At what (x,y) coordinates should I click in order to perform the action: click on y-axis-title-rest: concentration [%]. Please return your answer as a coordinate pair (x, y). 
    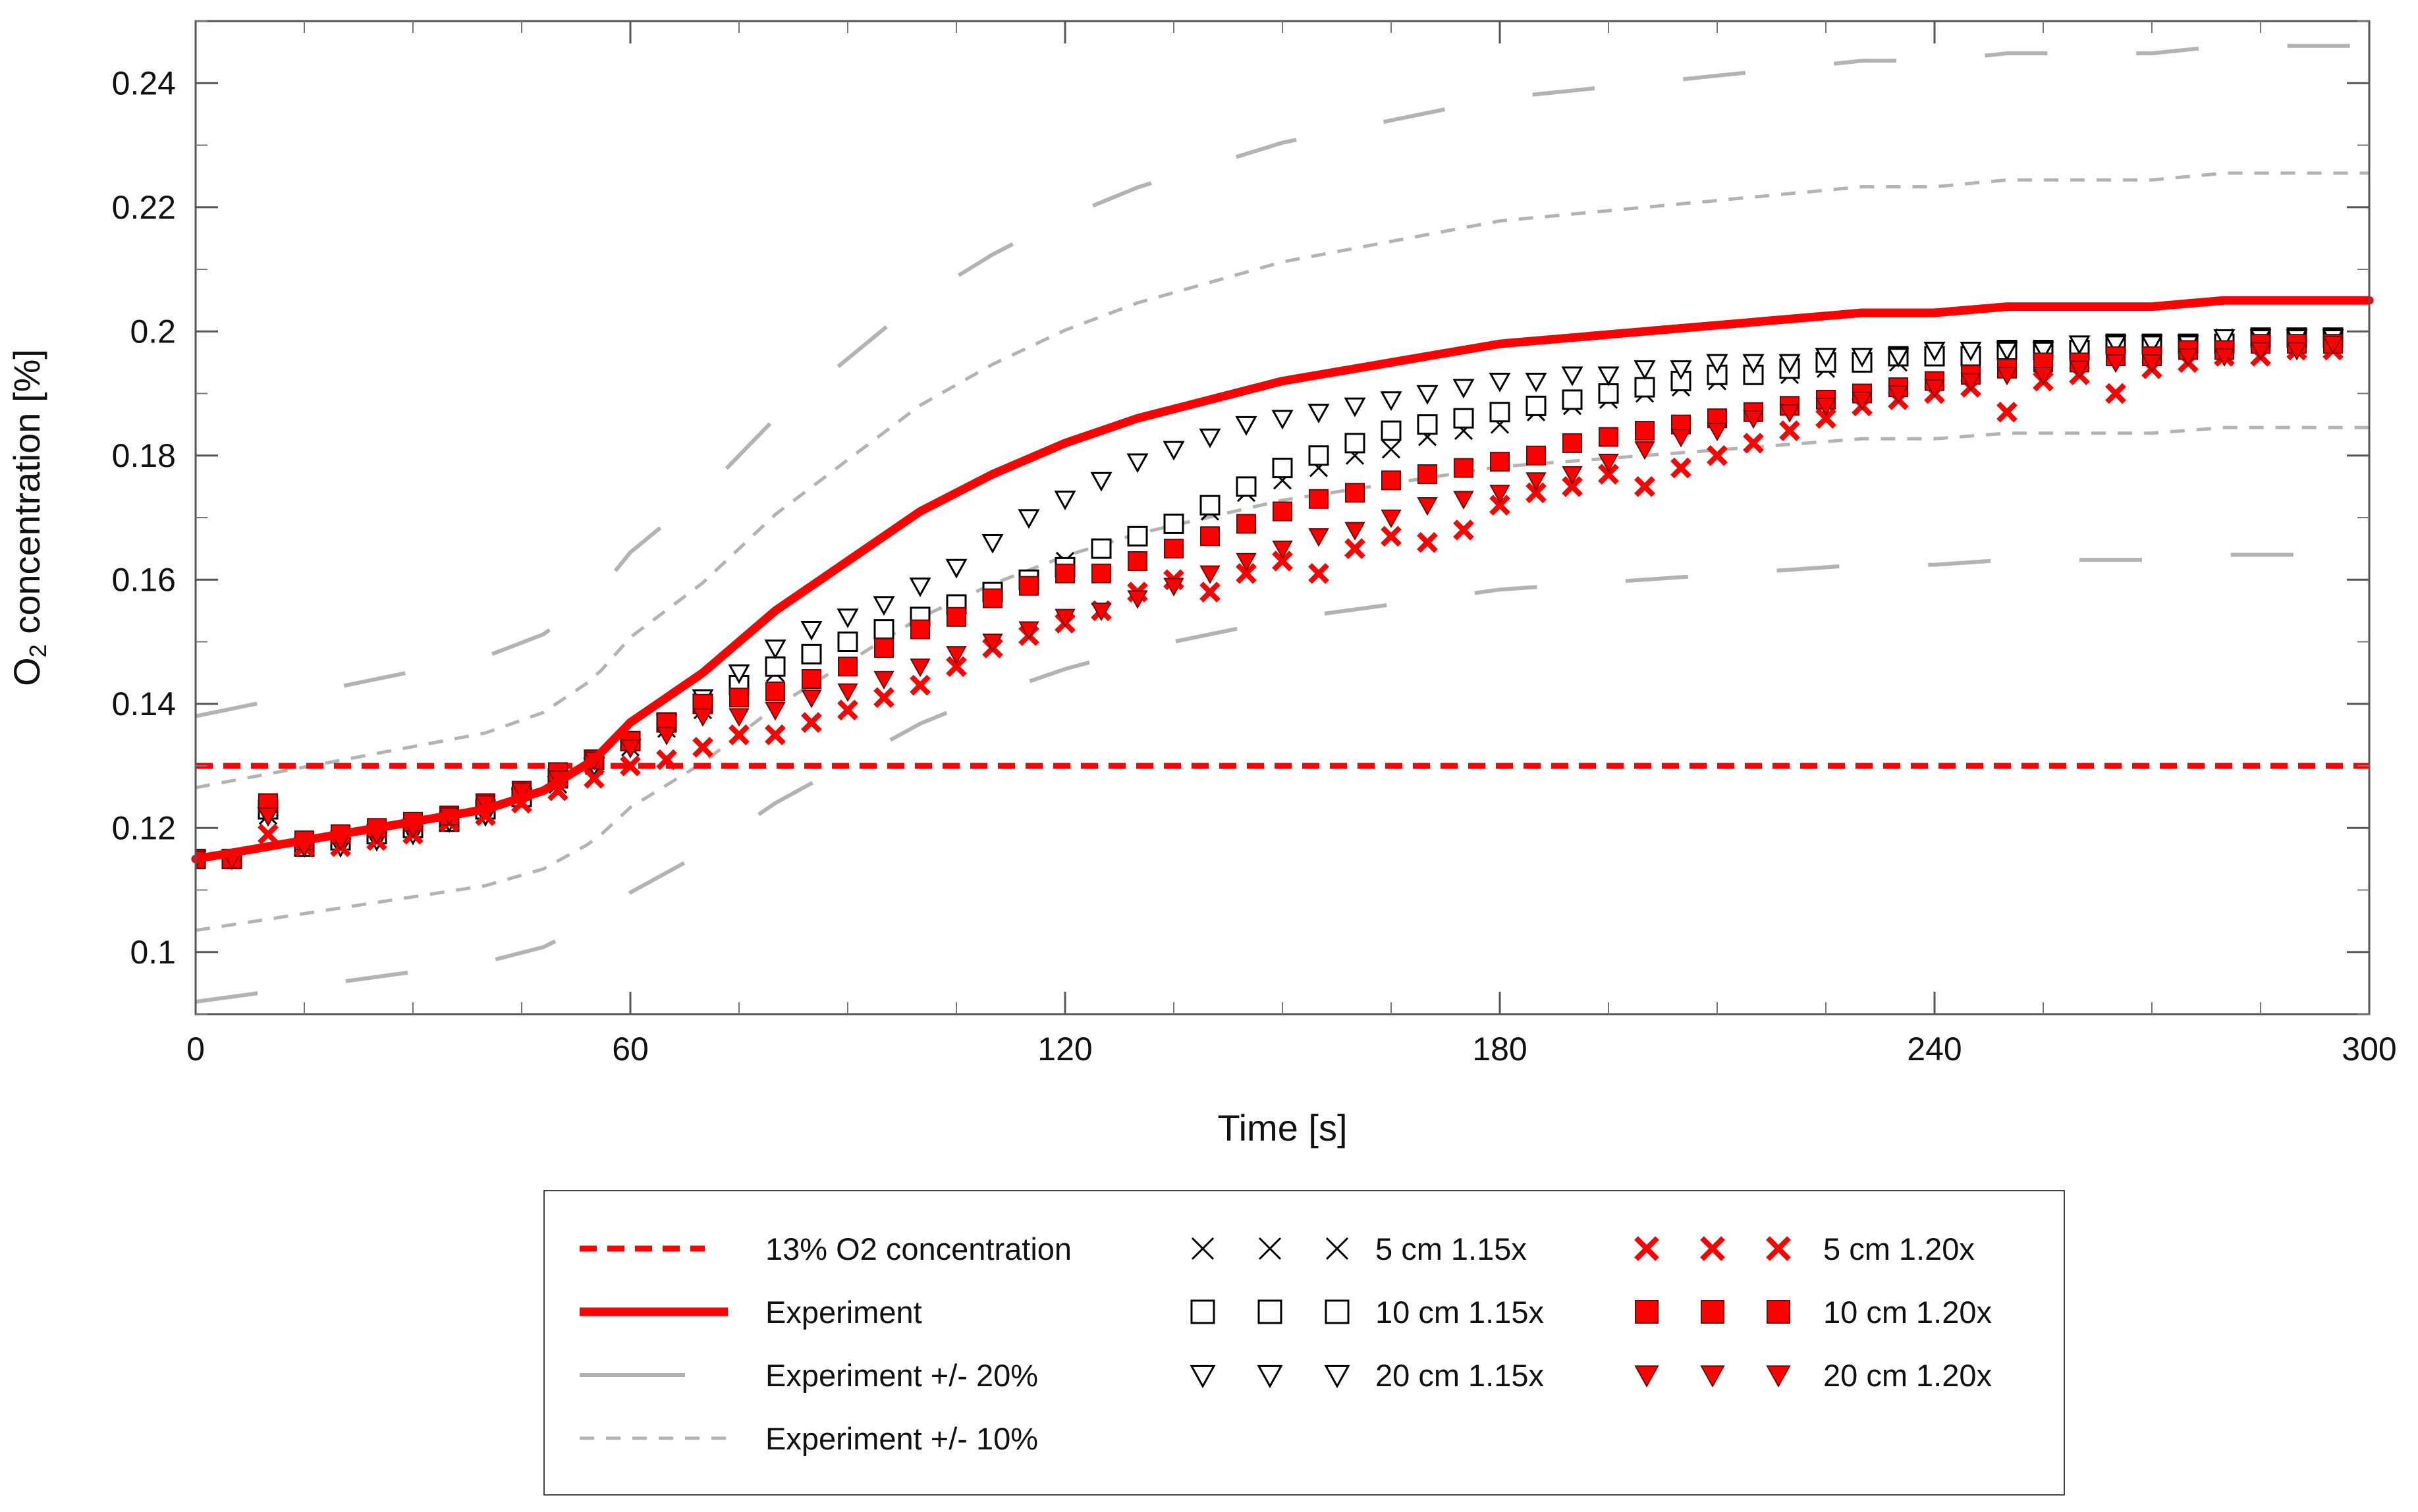
    Looking at the image, I should click on (26, 497).